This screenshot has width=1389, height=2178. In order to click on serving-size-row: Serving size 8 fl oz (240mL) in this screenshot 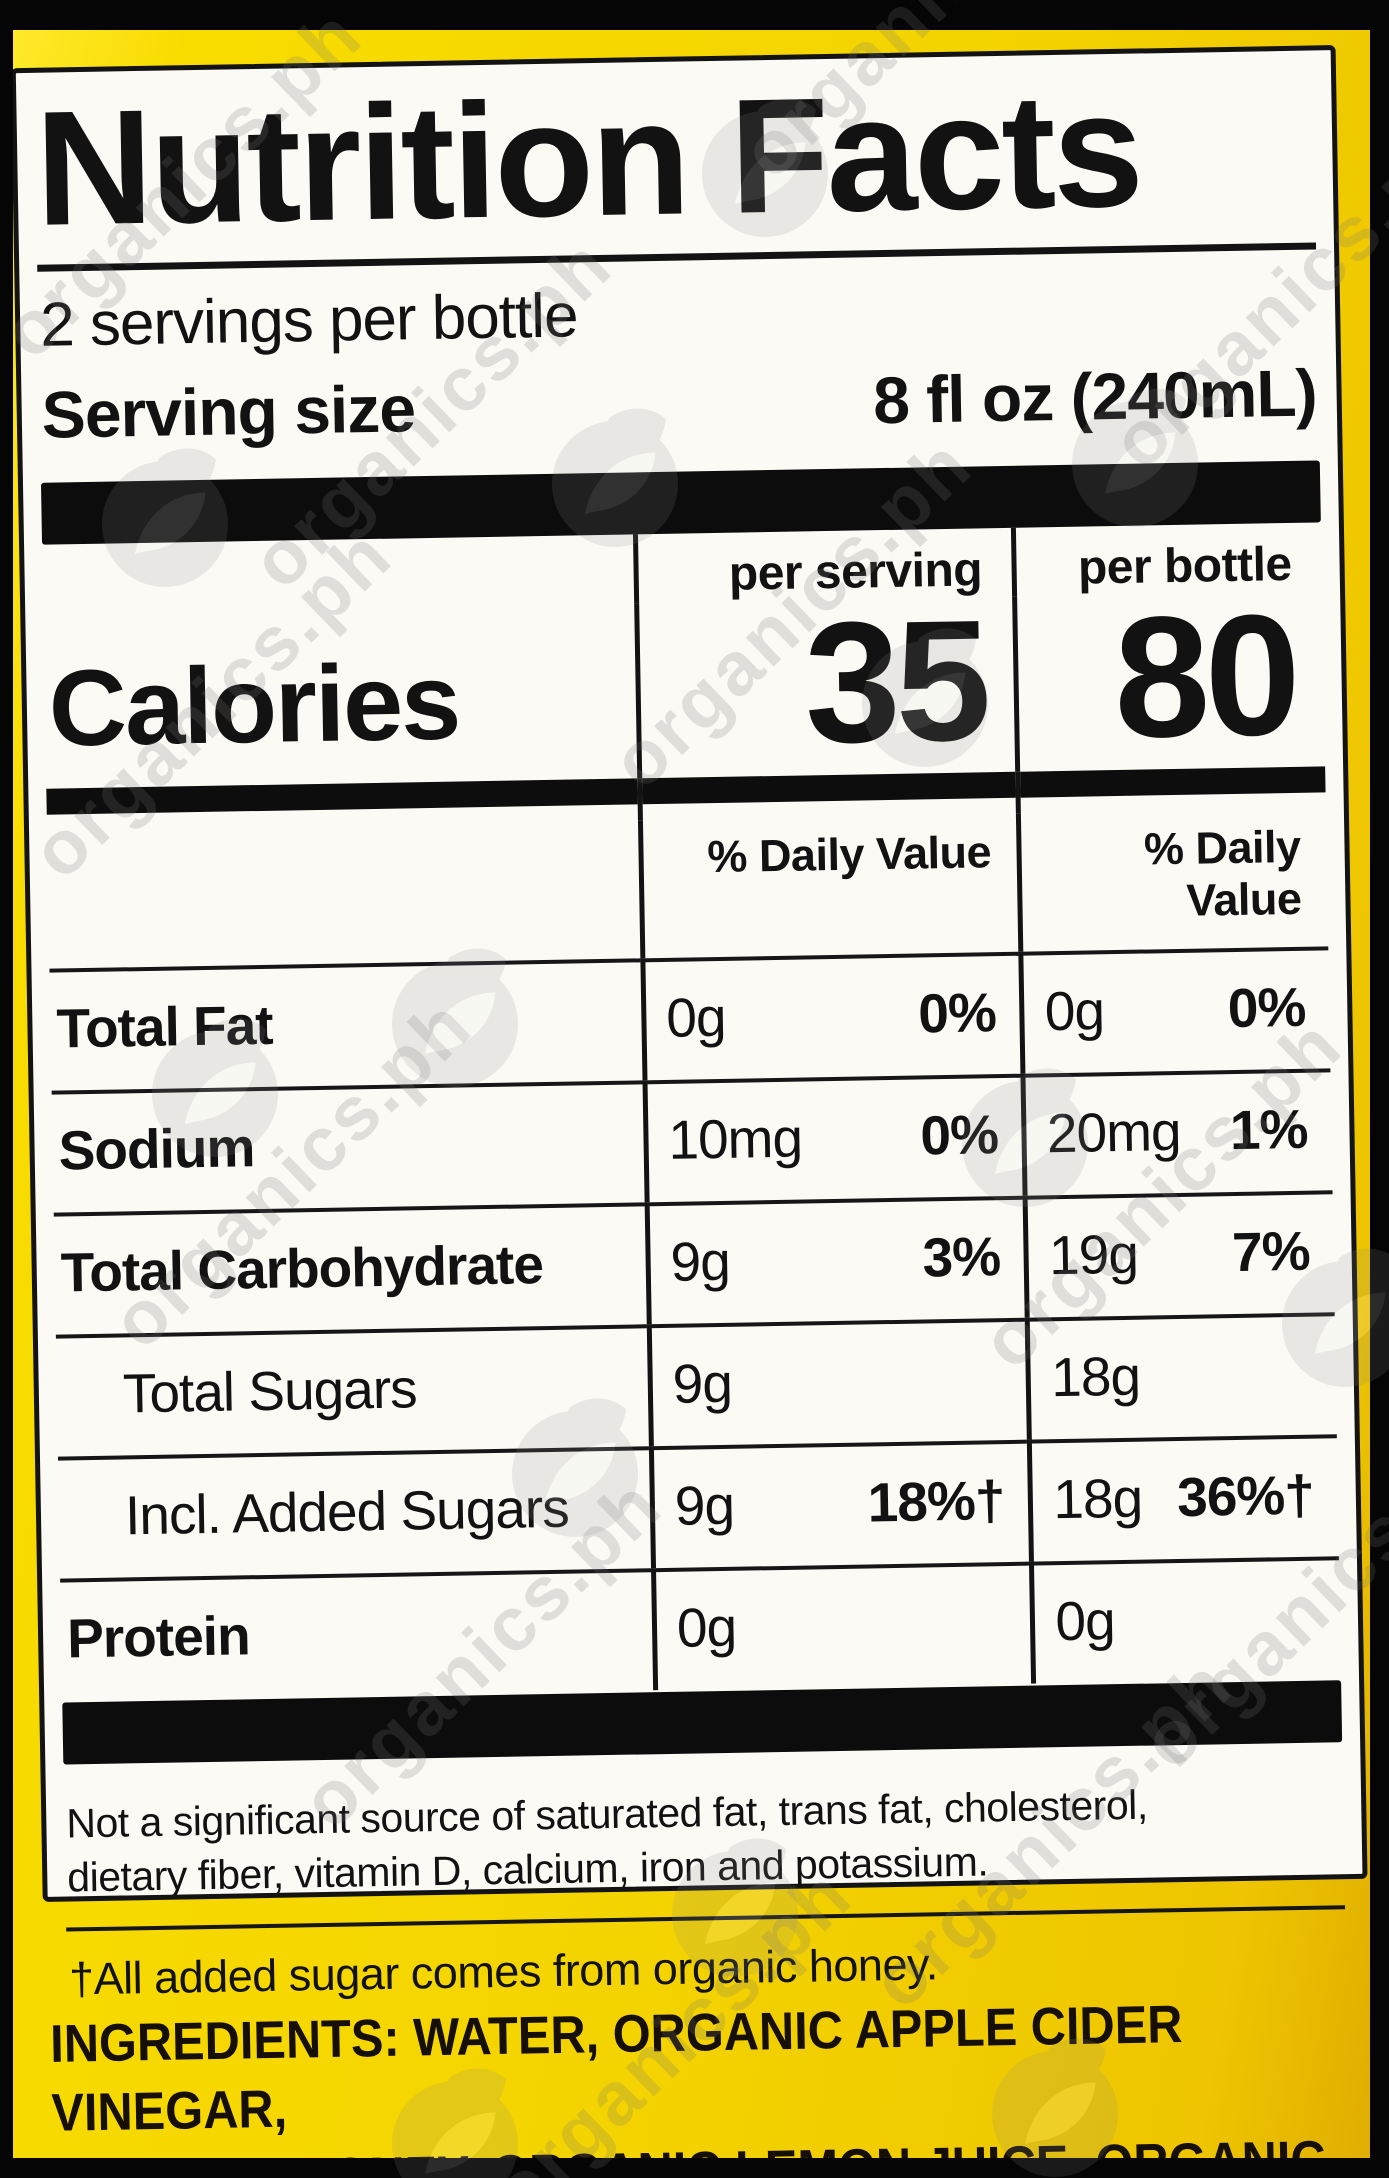, I will do `click(679, 403)`.